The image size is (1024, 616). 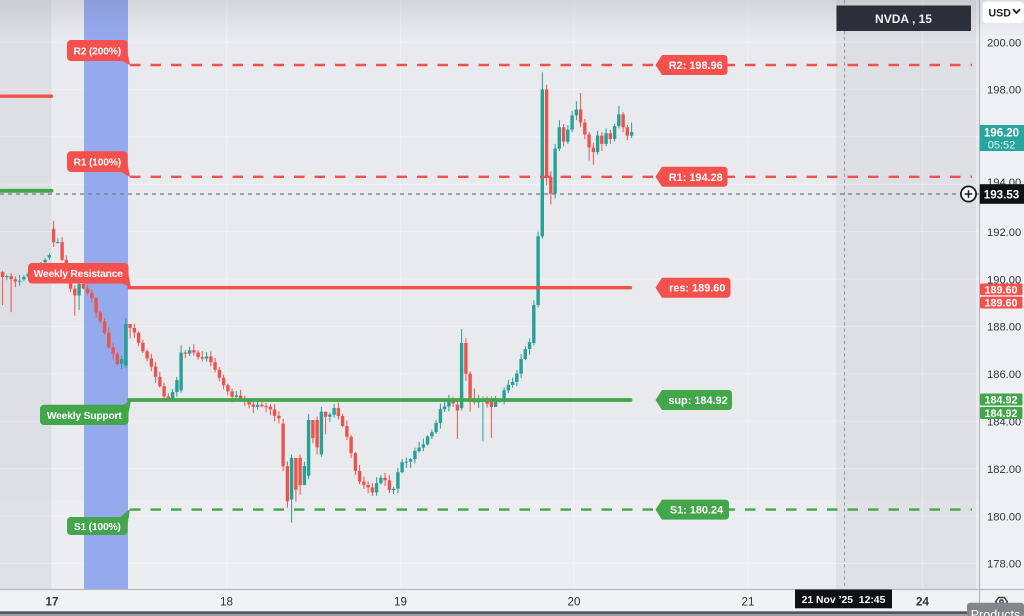 I want to click on svg-text: USD, so click(x=1000, y=14).